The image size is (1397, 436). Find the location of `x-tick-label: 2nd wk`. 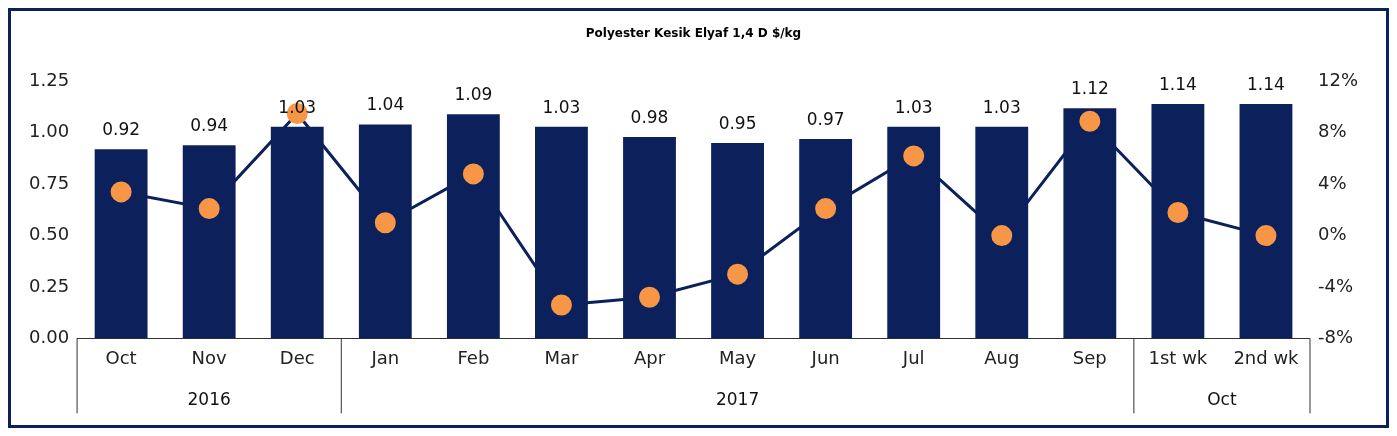

x-tick-label: 2nd wk is located at coordinates (1266, 357).